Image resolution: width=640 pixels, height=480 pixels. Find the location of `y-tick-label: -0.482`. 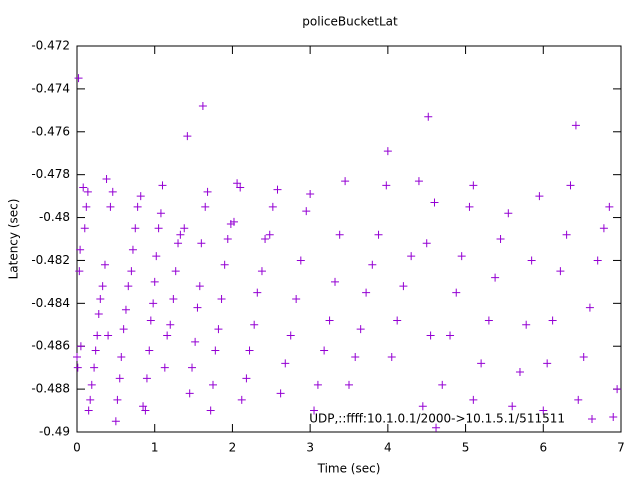

y-tick-label: -0.482 is located at coordinates (50, 260).